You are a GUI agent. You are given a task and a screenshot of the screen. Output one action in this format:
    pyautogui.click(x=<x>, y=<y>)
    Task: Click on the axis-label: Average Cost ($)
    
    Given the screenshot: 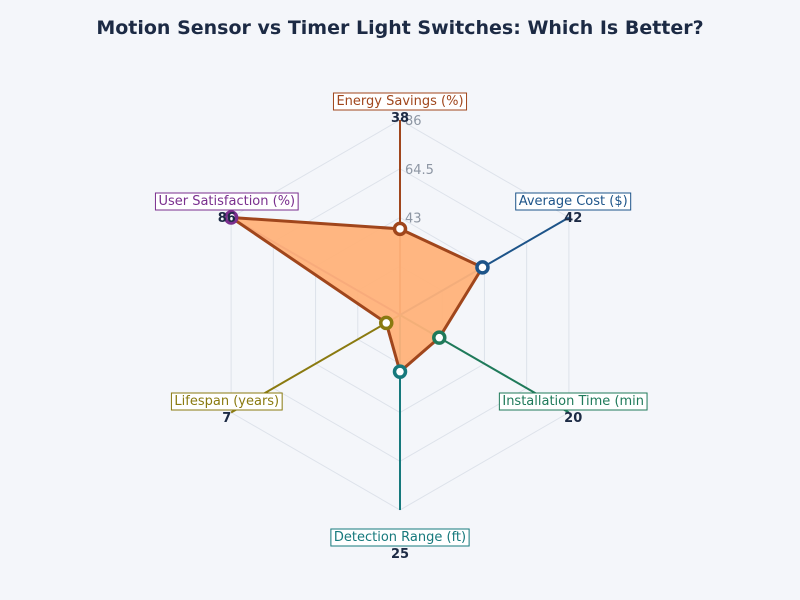 What is the action you would take?
    pyautogui.click(x=573, y=201)
    